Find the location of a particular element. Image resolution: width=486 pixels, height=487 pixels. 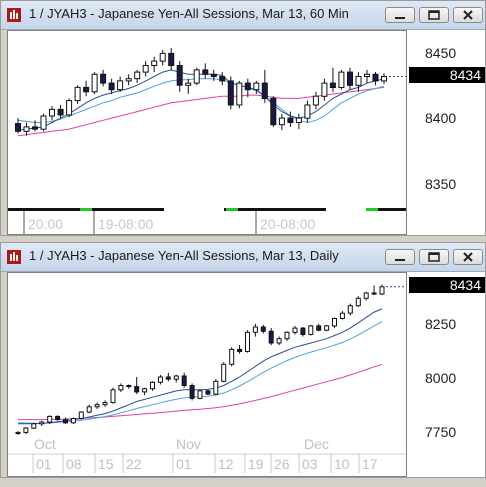

date-axis-label: 03 is located at coordinates (310, 464).